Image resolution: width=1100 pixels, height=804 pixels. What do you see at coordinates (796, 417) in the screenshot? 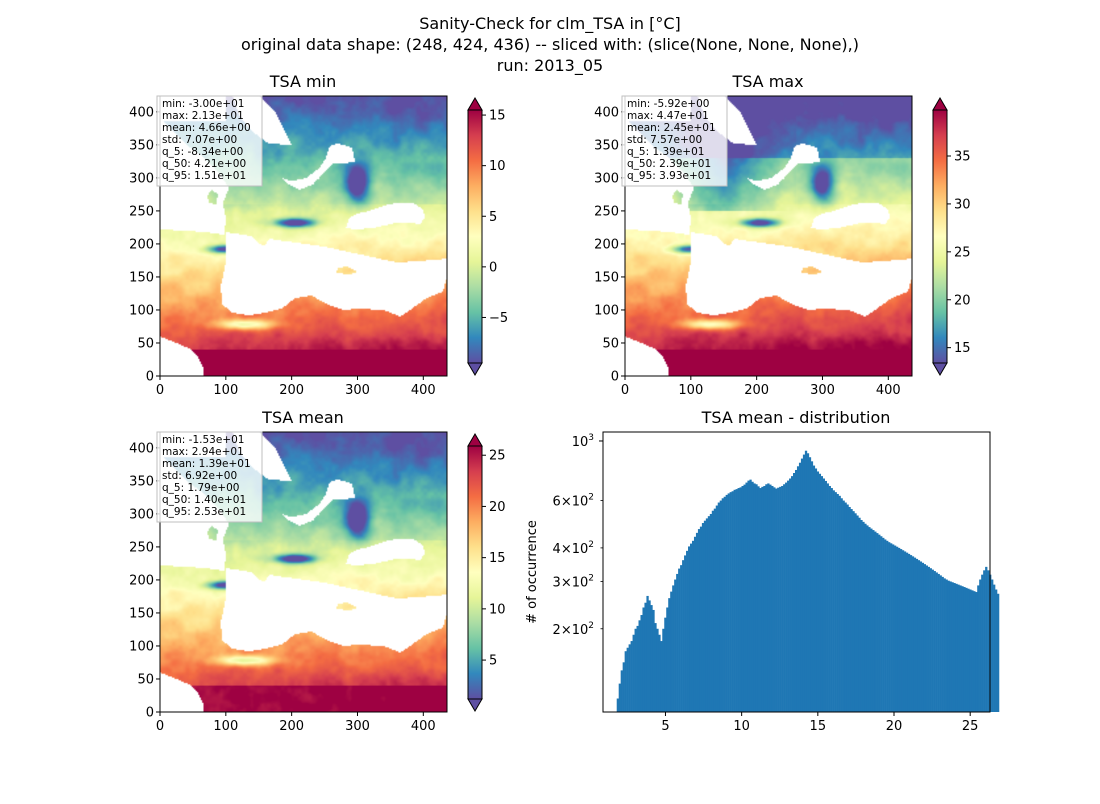
I see `panel-title-tsa-mean-distribution: TSA mean - distribution` at bounding box center [796, 417].